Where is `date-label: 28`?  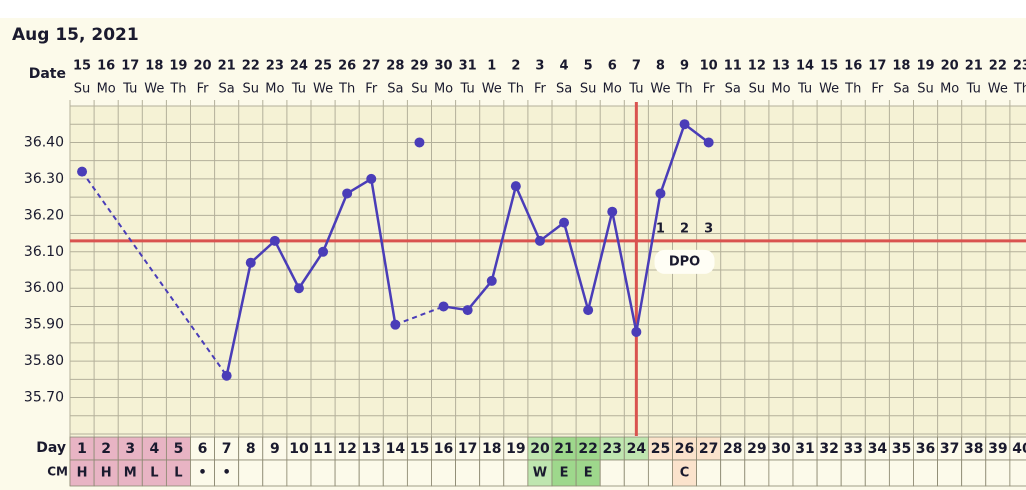
date-label: 28 is located at coordinates (395, 66).